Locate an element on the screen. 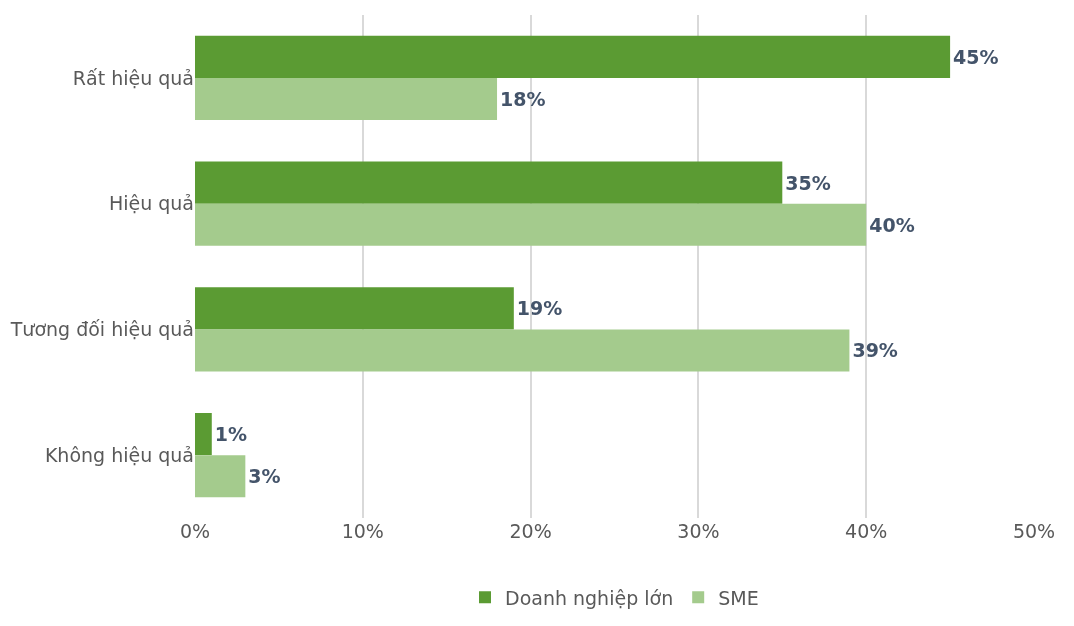 This screenshot has height=626, width=1074. data-label: 1% is located at coordinates (231, 434).